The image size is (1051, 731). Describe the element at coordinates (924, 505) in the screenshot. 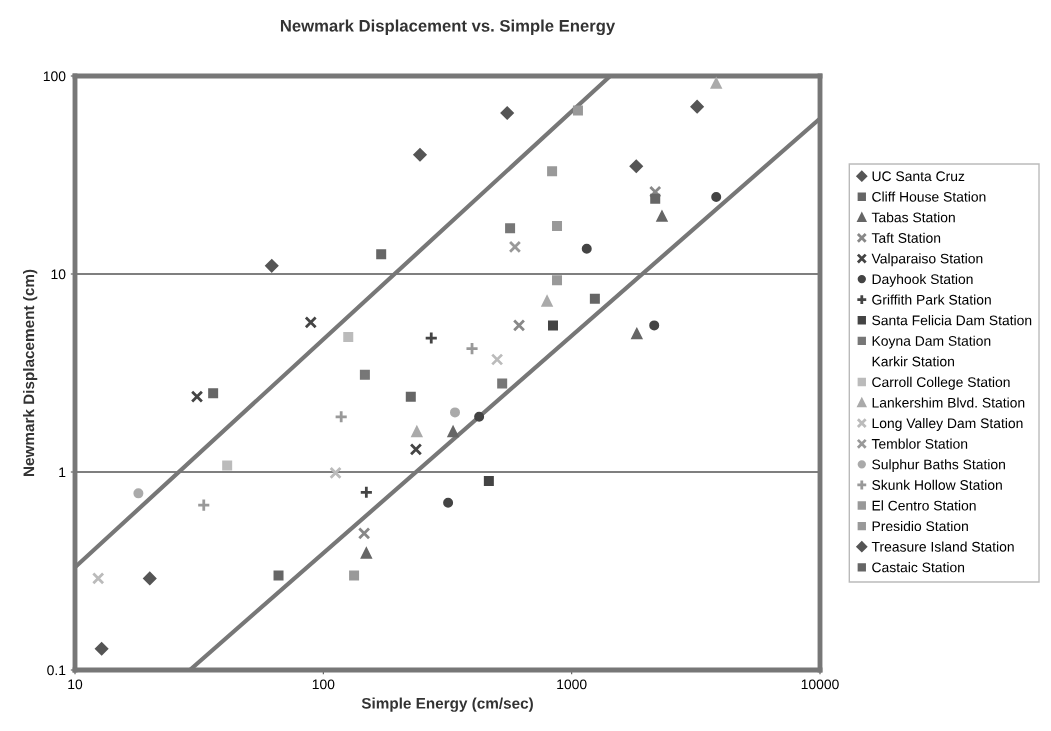

I see `legend-label: El Centro Station` at that location.